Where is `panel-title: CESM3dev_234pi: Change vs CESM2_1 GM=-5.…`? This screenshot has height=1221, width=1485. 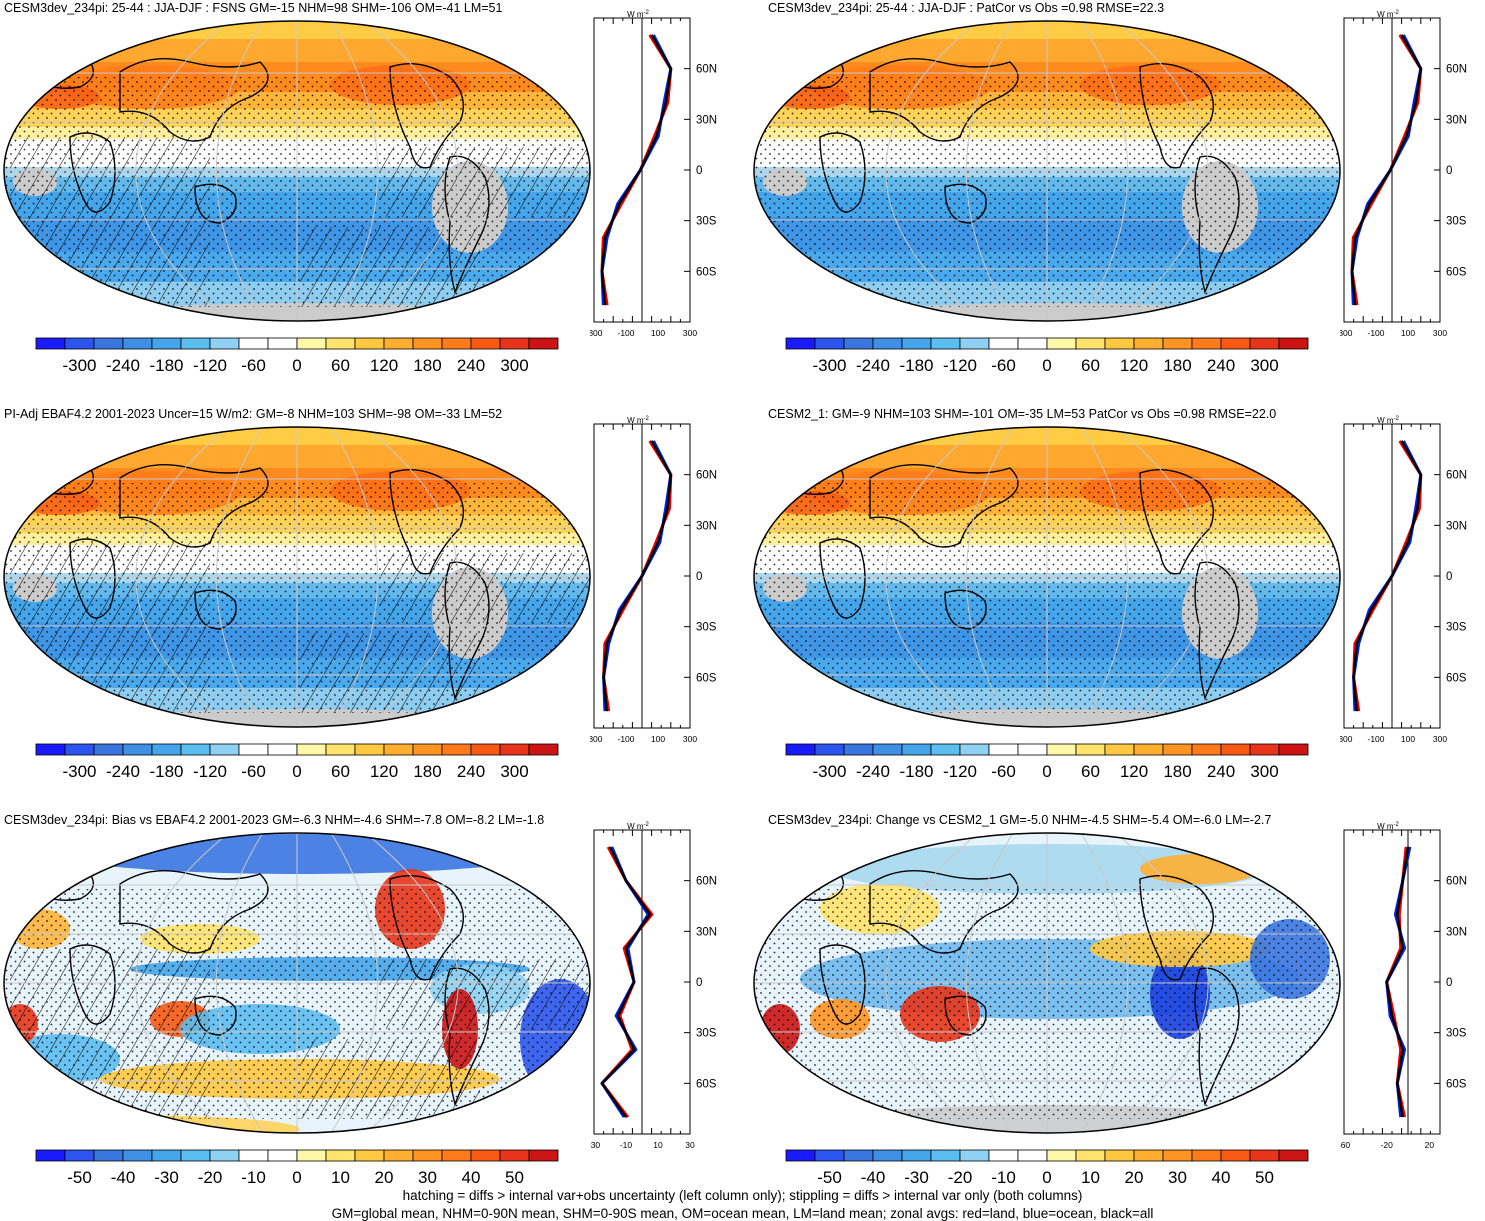
panel-title: CESM3dev_234pi: Change vs CESM2_1 GM=-5.… is located at coordinates (1020, 820).